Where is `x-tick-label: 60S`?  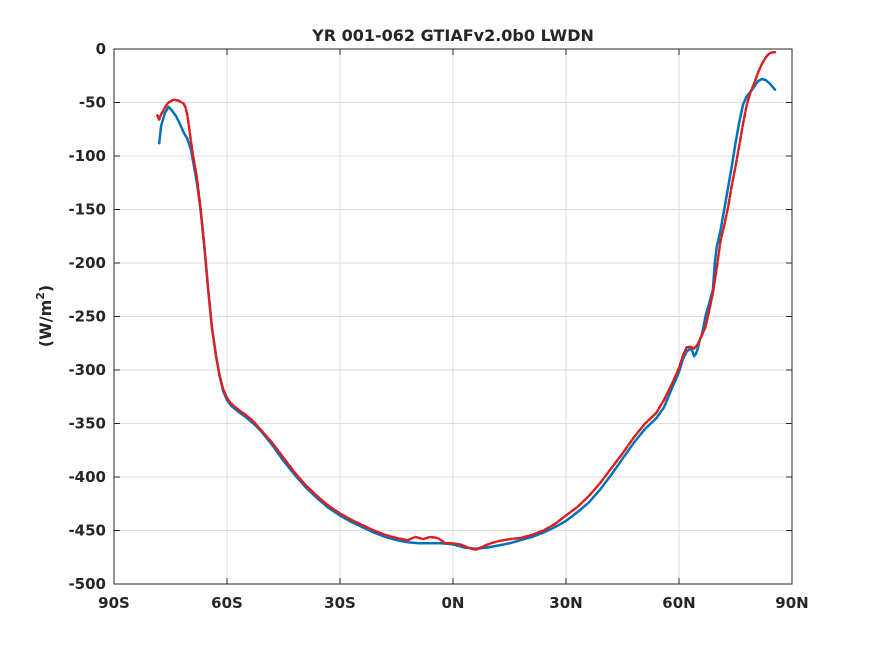
x-tick-label: 60S is located at coordinates (227, 603).